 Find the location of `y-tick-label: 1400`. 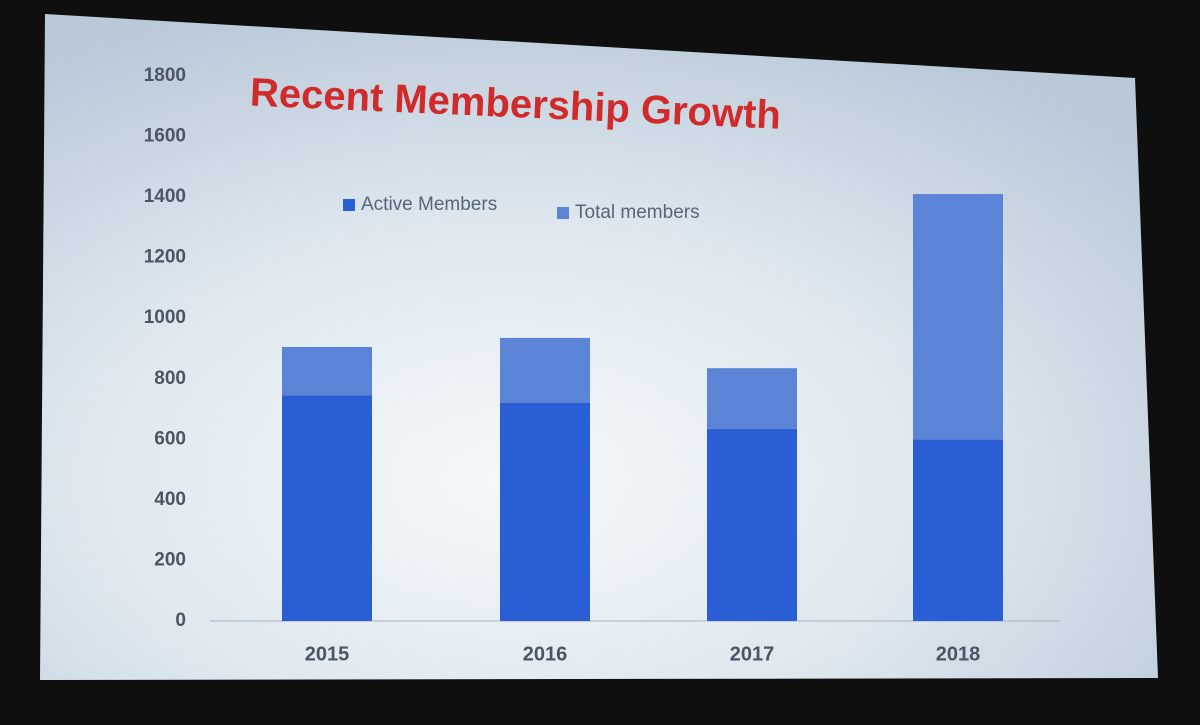

y-tick-label: 1400 is located at coordinates (165, 196).